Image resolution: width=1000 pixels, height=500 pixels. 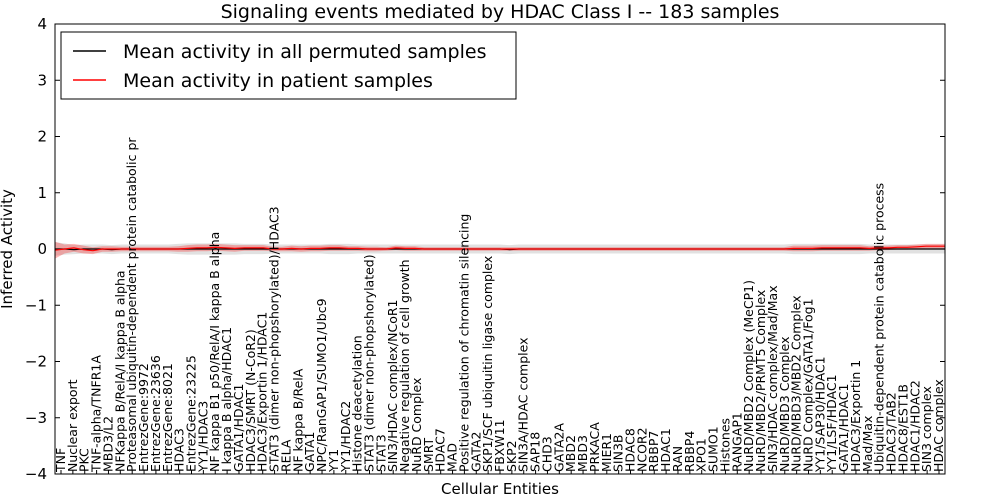 I want to click on x-tick-label: TNF, so click(x=60, y=460).